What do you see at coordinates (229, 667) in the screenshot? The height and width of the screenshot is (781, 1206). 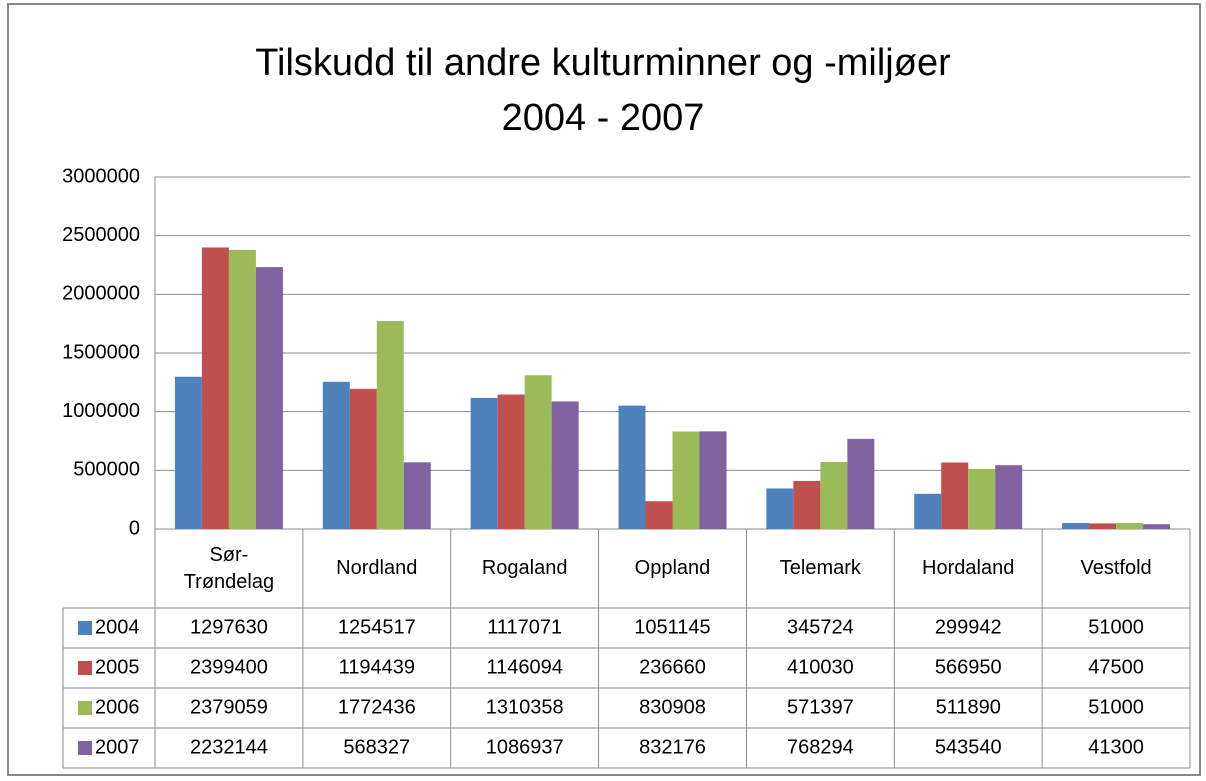 I see `table-value: 2399400` at bounding box center [229, 667].